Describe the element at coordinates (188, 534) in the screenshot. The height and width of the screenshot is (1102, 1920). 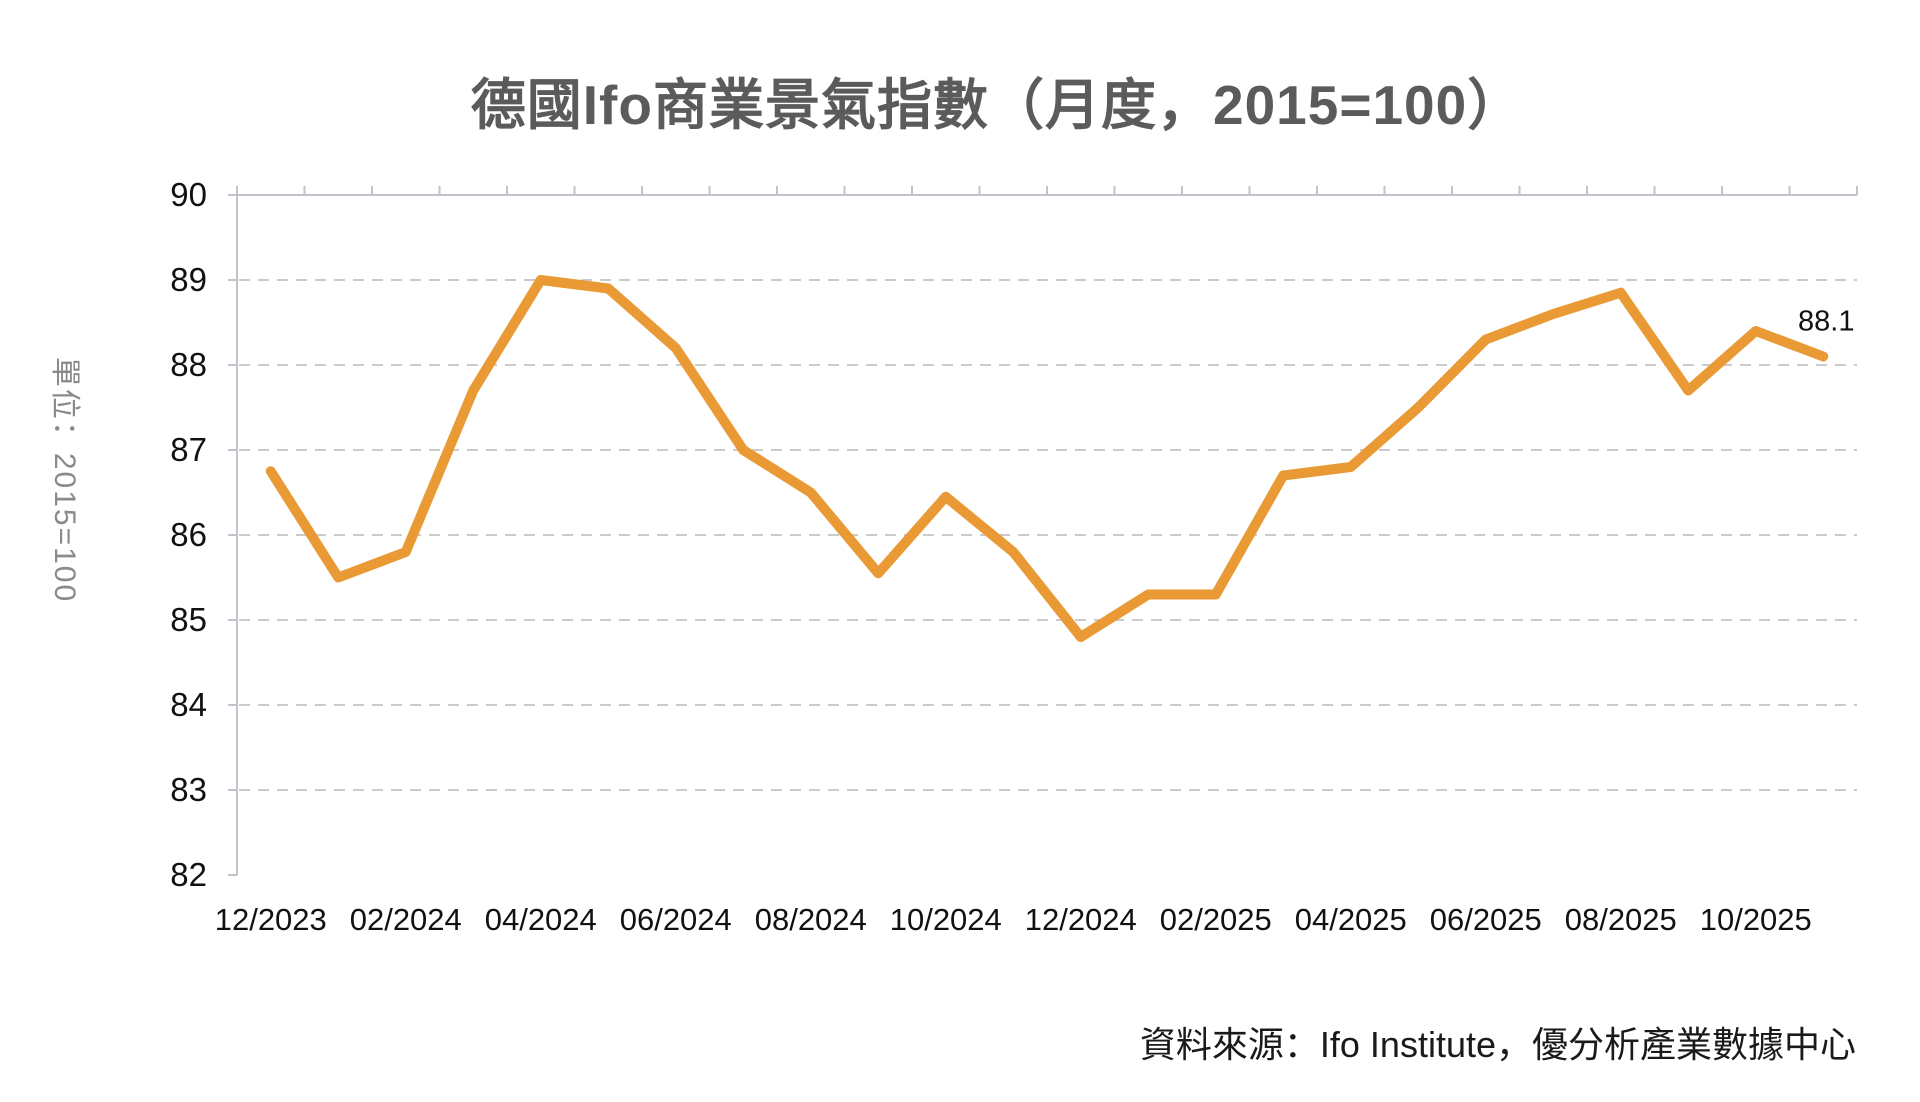
I see `y-axis-tick-label: 86` at that location.